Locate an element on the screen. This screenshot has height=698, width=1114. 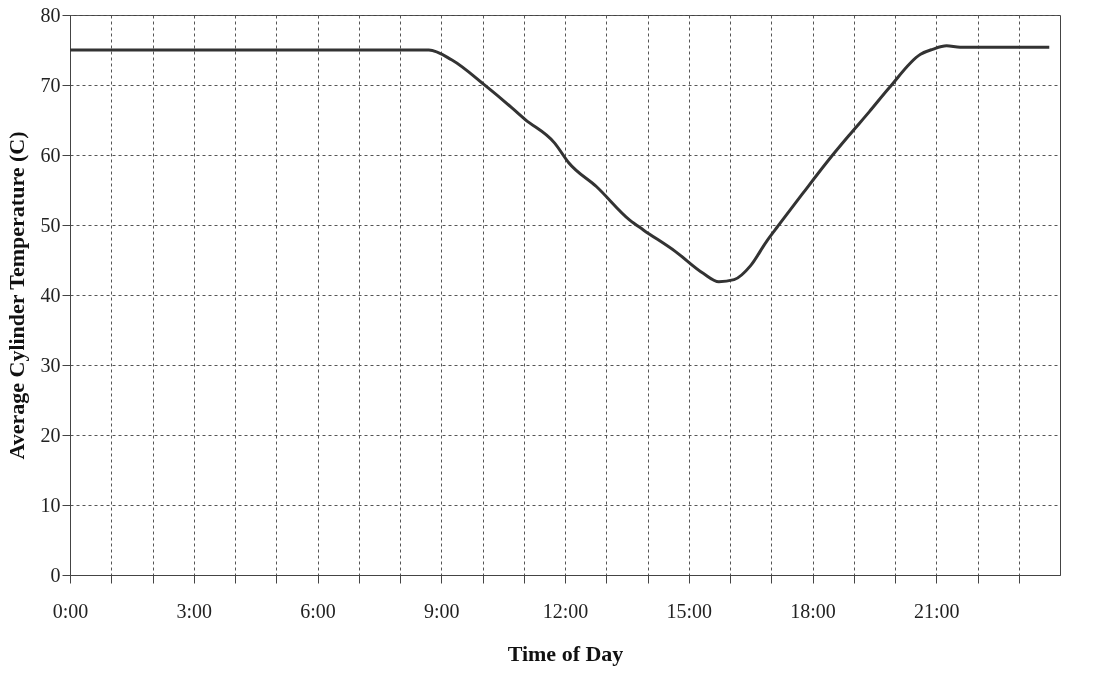
y-tick-label: 30 is located at coordinates (50, 364).